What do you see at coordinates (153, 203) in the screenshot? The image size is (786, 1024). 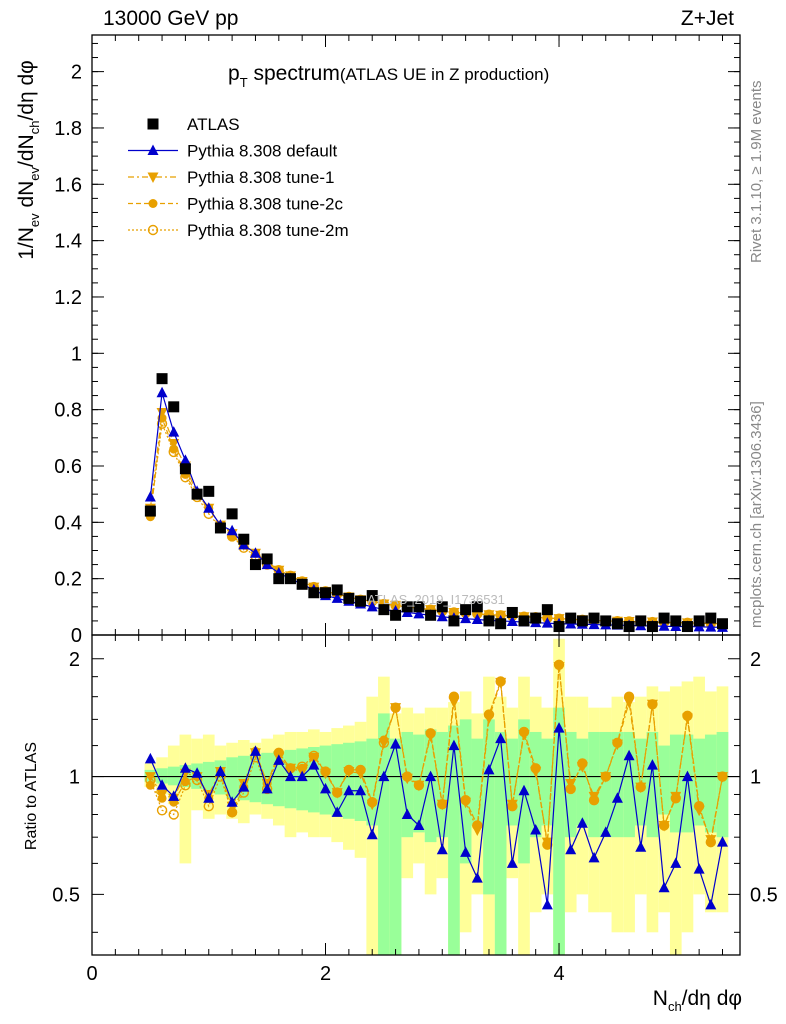 I see `legend-marker-tune2c` at bounding box center [153, 203].